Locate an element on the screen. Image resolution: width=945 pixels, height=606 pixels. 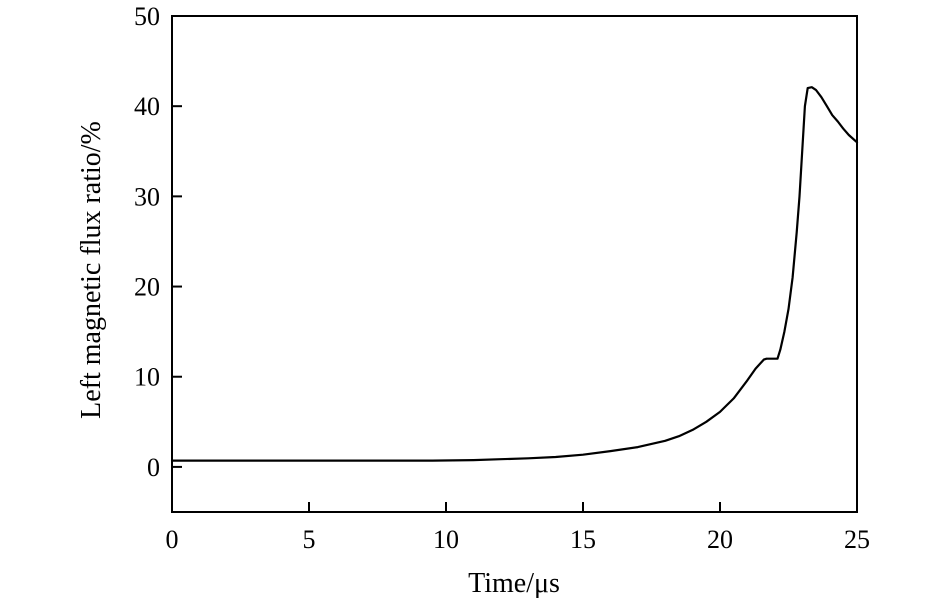
x-axis-title: Time/μs is located at coordinates (514, 583).